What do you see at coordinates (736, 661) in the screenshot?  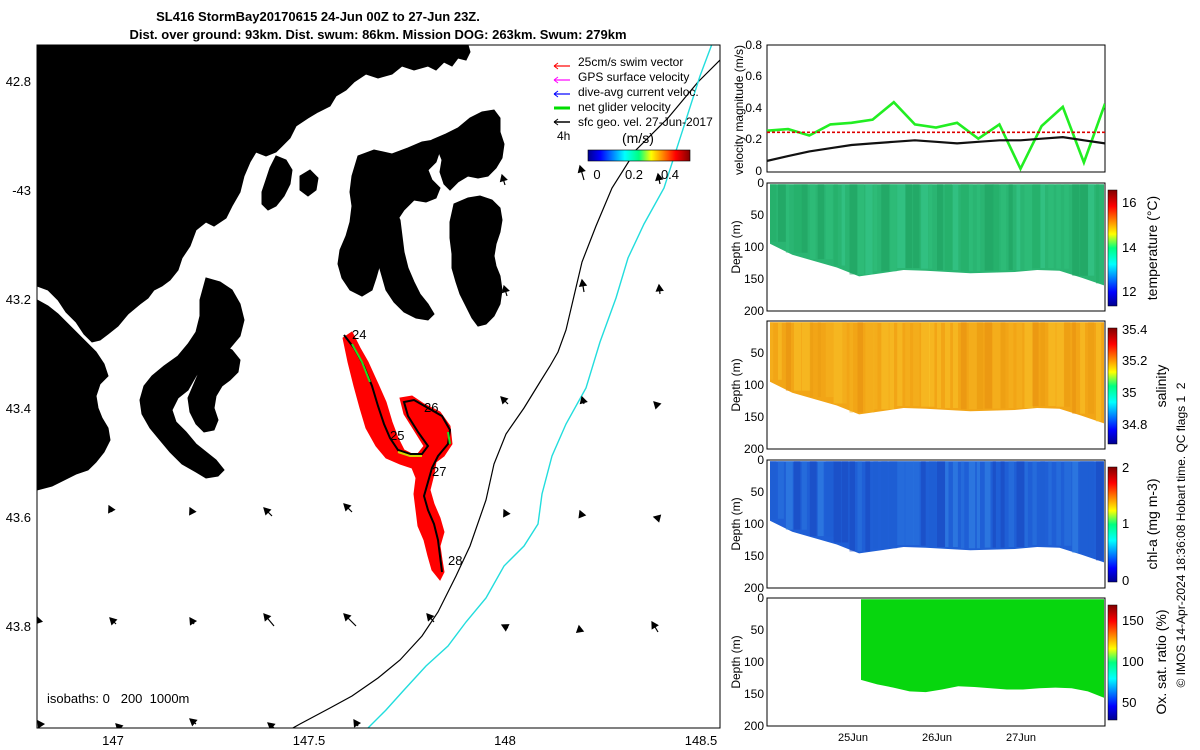 I see `oxygen-ylabel: Depth (m)` at bounding box center [736, 661].